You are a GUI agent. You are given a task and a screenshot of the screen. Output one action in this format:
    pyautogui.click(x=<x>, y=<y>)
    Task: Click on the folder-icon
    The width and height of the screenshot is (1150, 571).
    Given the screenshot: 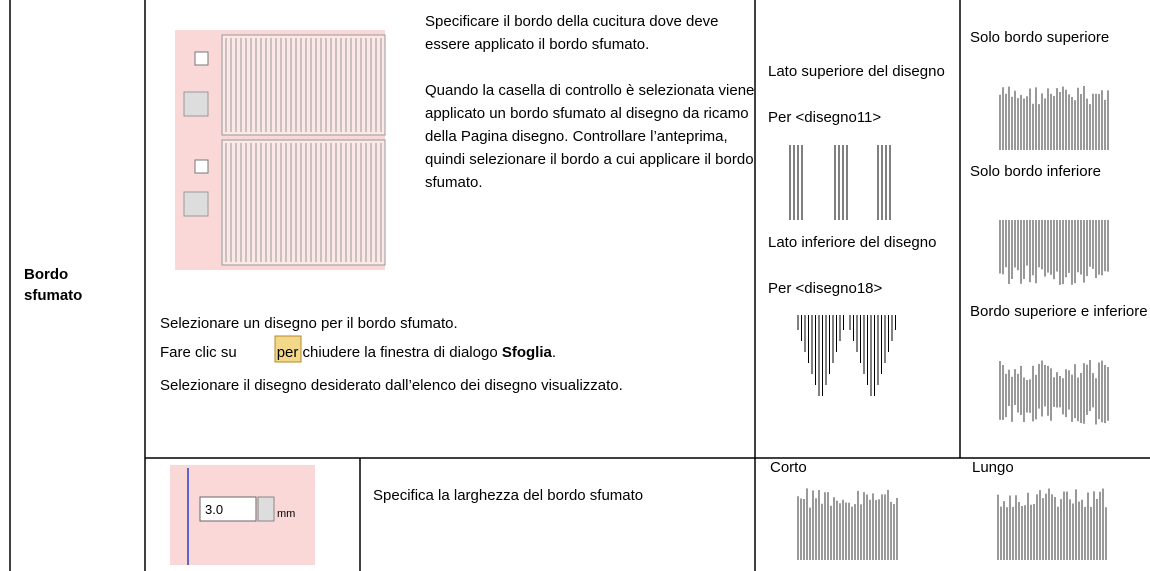 What is the action you would take?
    pyautogui.click(x=288, y=349)
    